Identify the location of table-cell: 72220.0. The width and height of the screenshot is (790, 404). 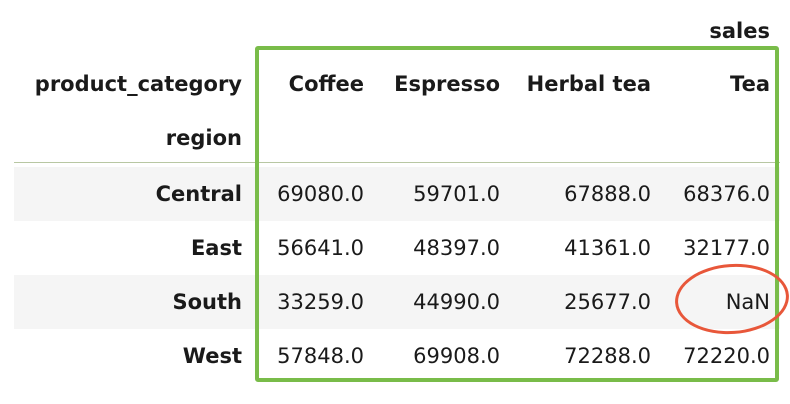
(726, 356).